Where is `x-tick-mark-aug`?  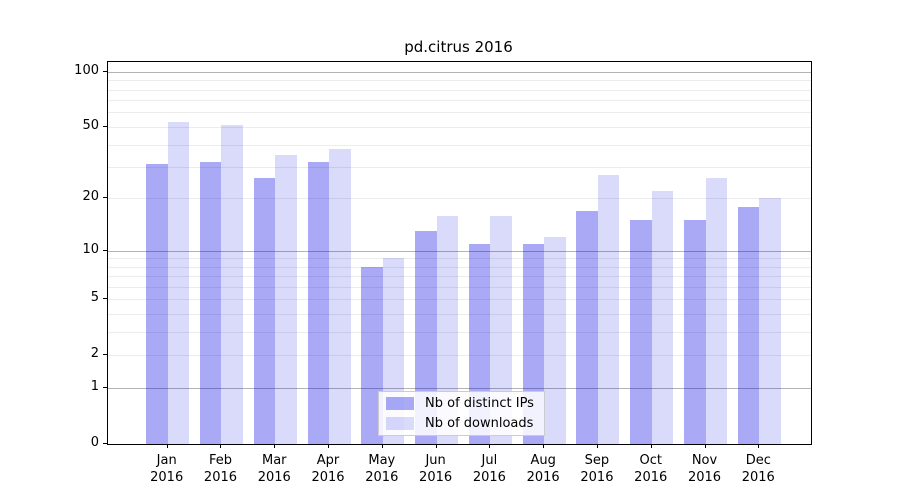 x-tick-mark-aug is located at coordinates (544, 446).